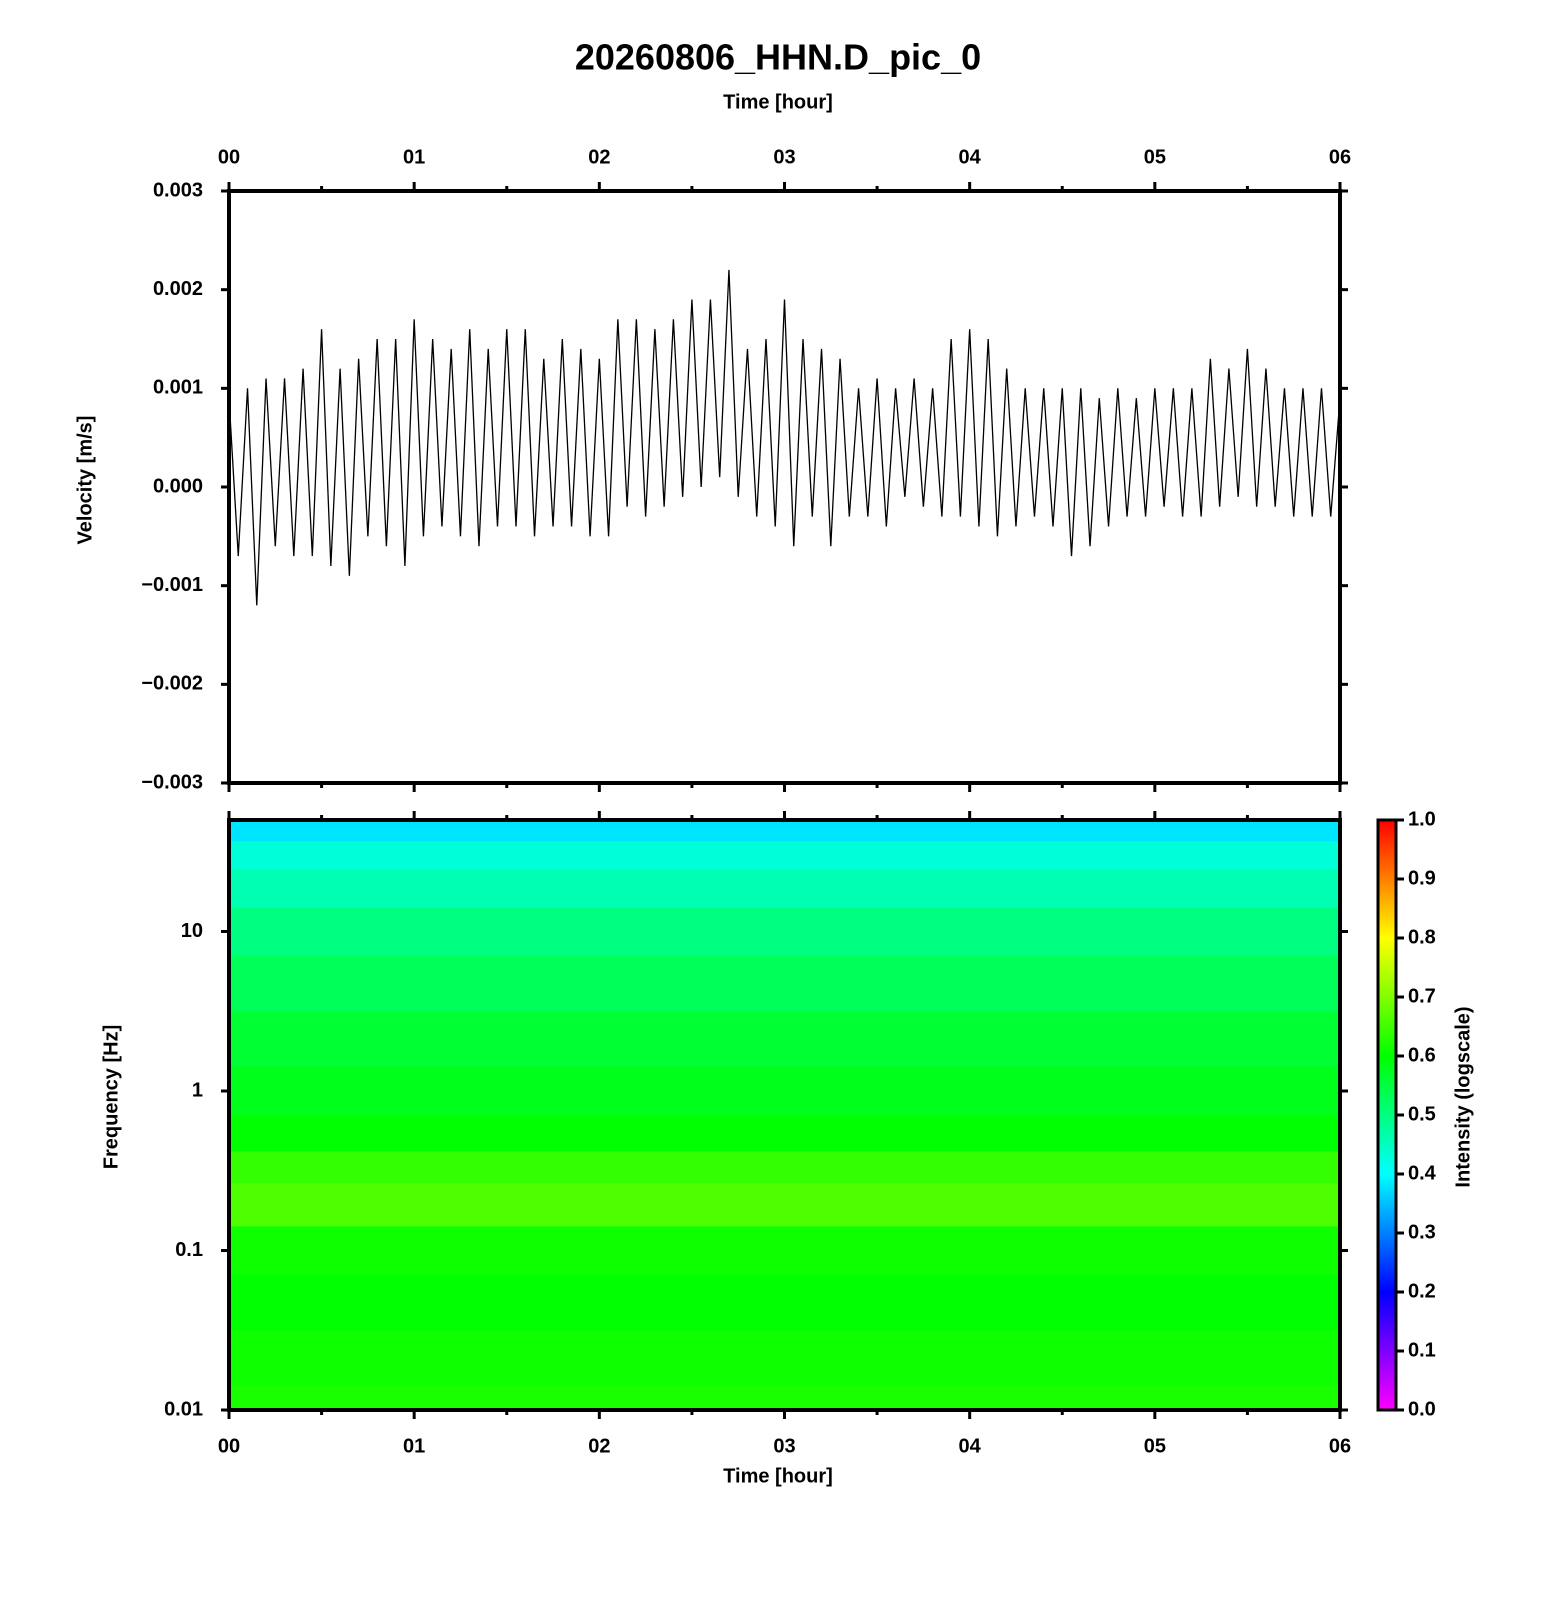 The width and height of the screenshot is (1556, 1600). I want to click on y-tick-label: −0.001, so click(172, 585).